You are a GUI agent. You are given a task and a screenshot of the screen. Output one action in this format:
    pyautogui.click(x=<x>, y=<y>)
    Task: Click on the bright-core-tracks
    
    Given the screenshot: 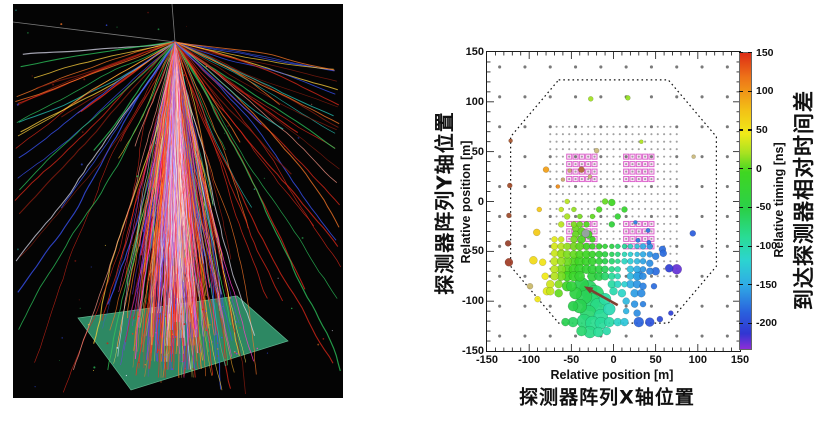 What is the action you would take?
    pyautogui.click(x=171, y=197)
    